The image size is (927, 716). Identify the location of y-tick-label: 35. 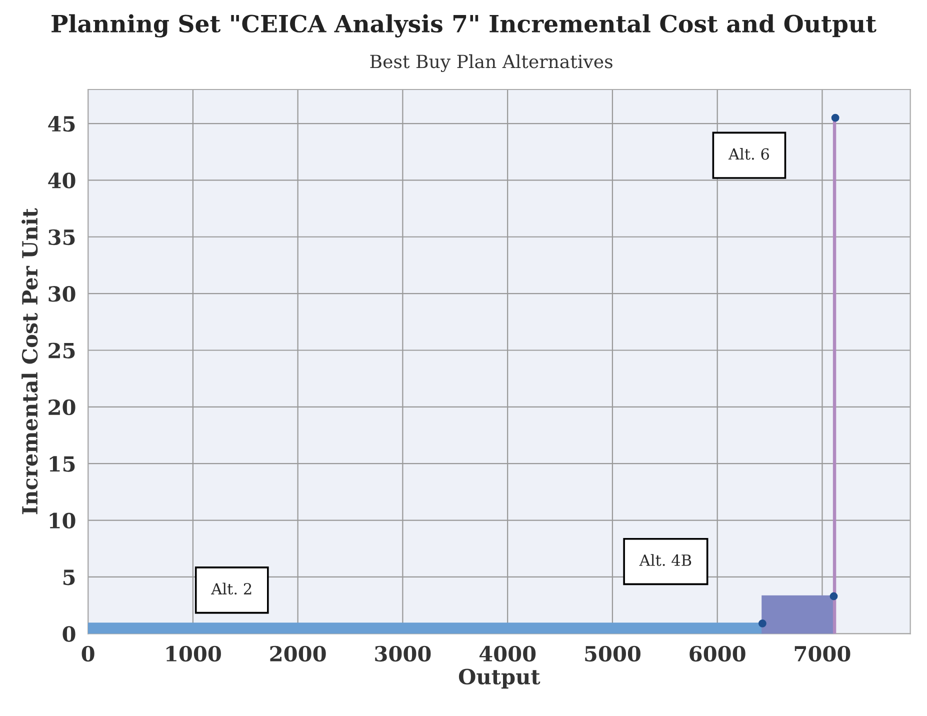
(61, 237).